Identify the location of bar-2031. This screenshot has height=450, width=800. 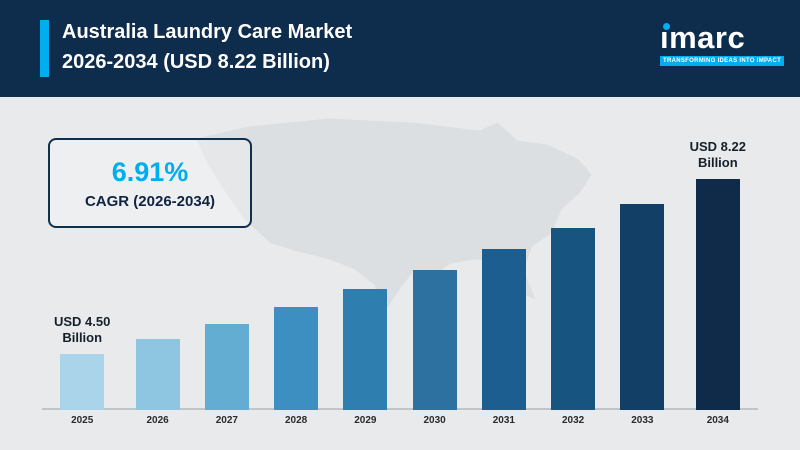
(503, 329).